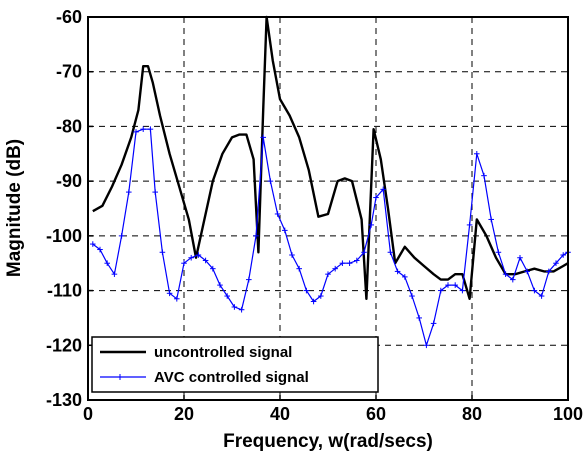 The width and height of the screenshot is (588, 455). What do you see at coordinates (69, 17) in the screenshot?
I see `y-tick-label: -60` at bounding box center [69, 17].